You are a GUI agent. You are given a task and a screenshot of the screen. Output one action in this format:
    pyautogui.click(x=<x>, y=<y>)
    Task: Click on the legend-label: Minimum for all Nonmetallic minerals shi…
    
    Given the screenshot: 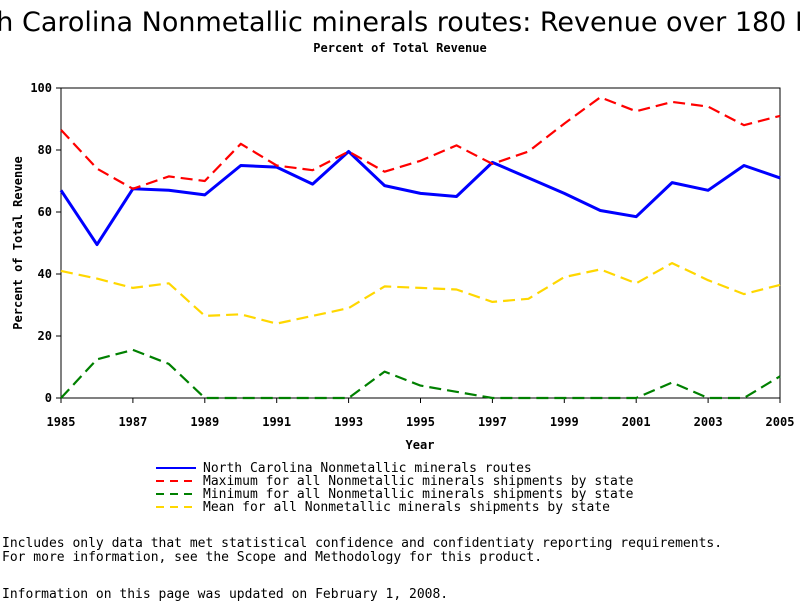 What is the action you would take?
    pyautogui.click(x=418, y=494)
    